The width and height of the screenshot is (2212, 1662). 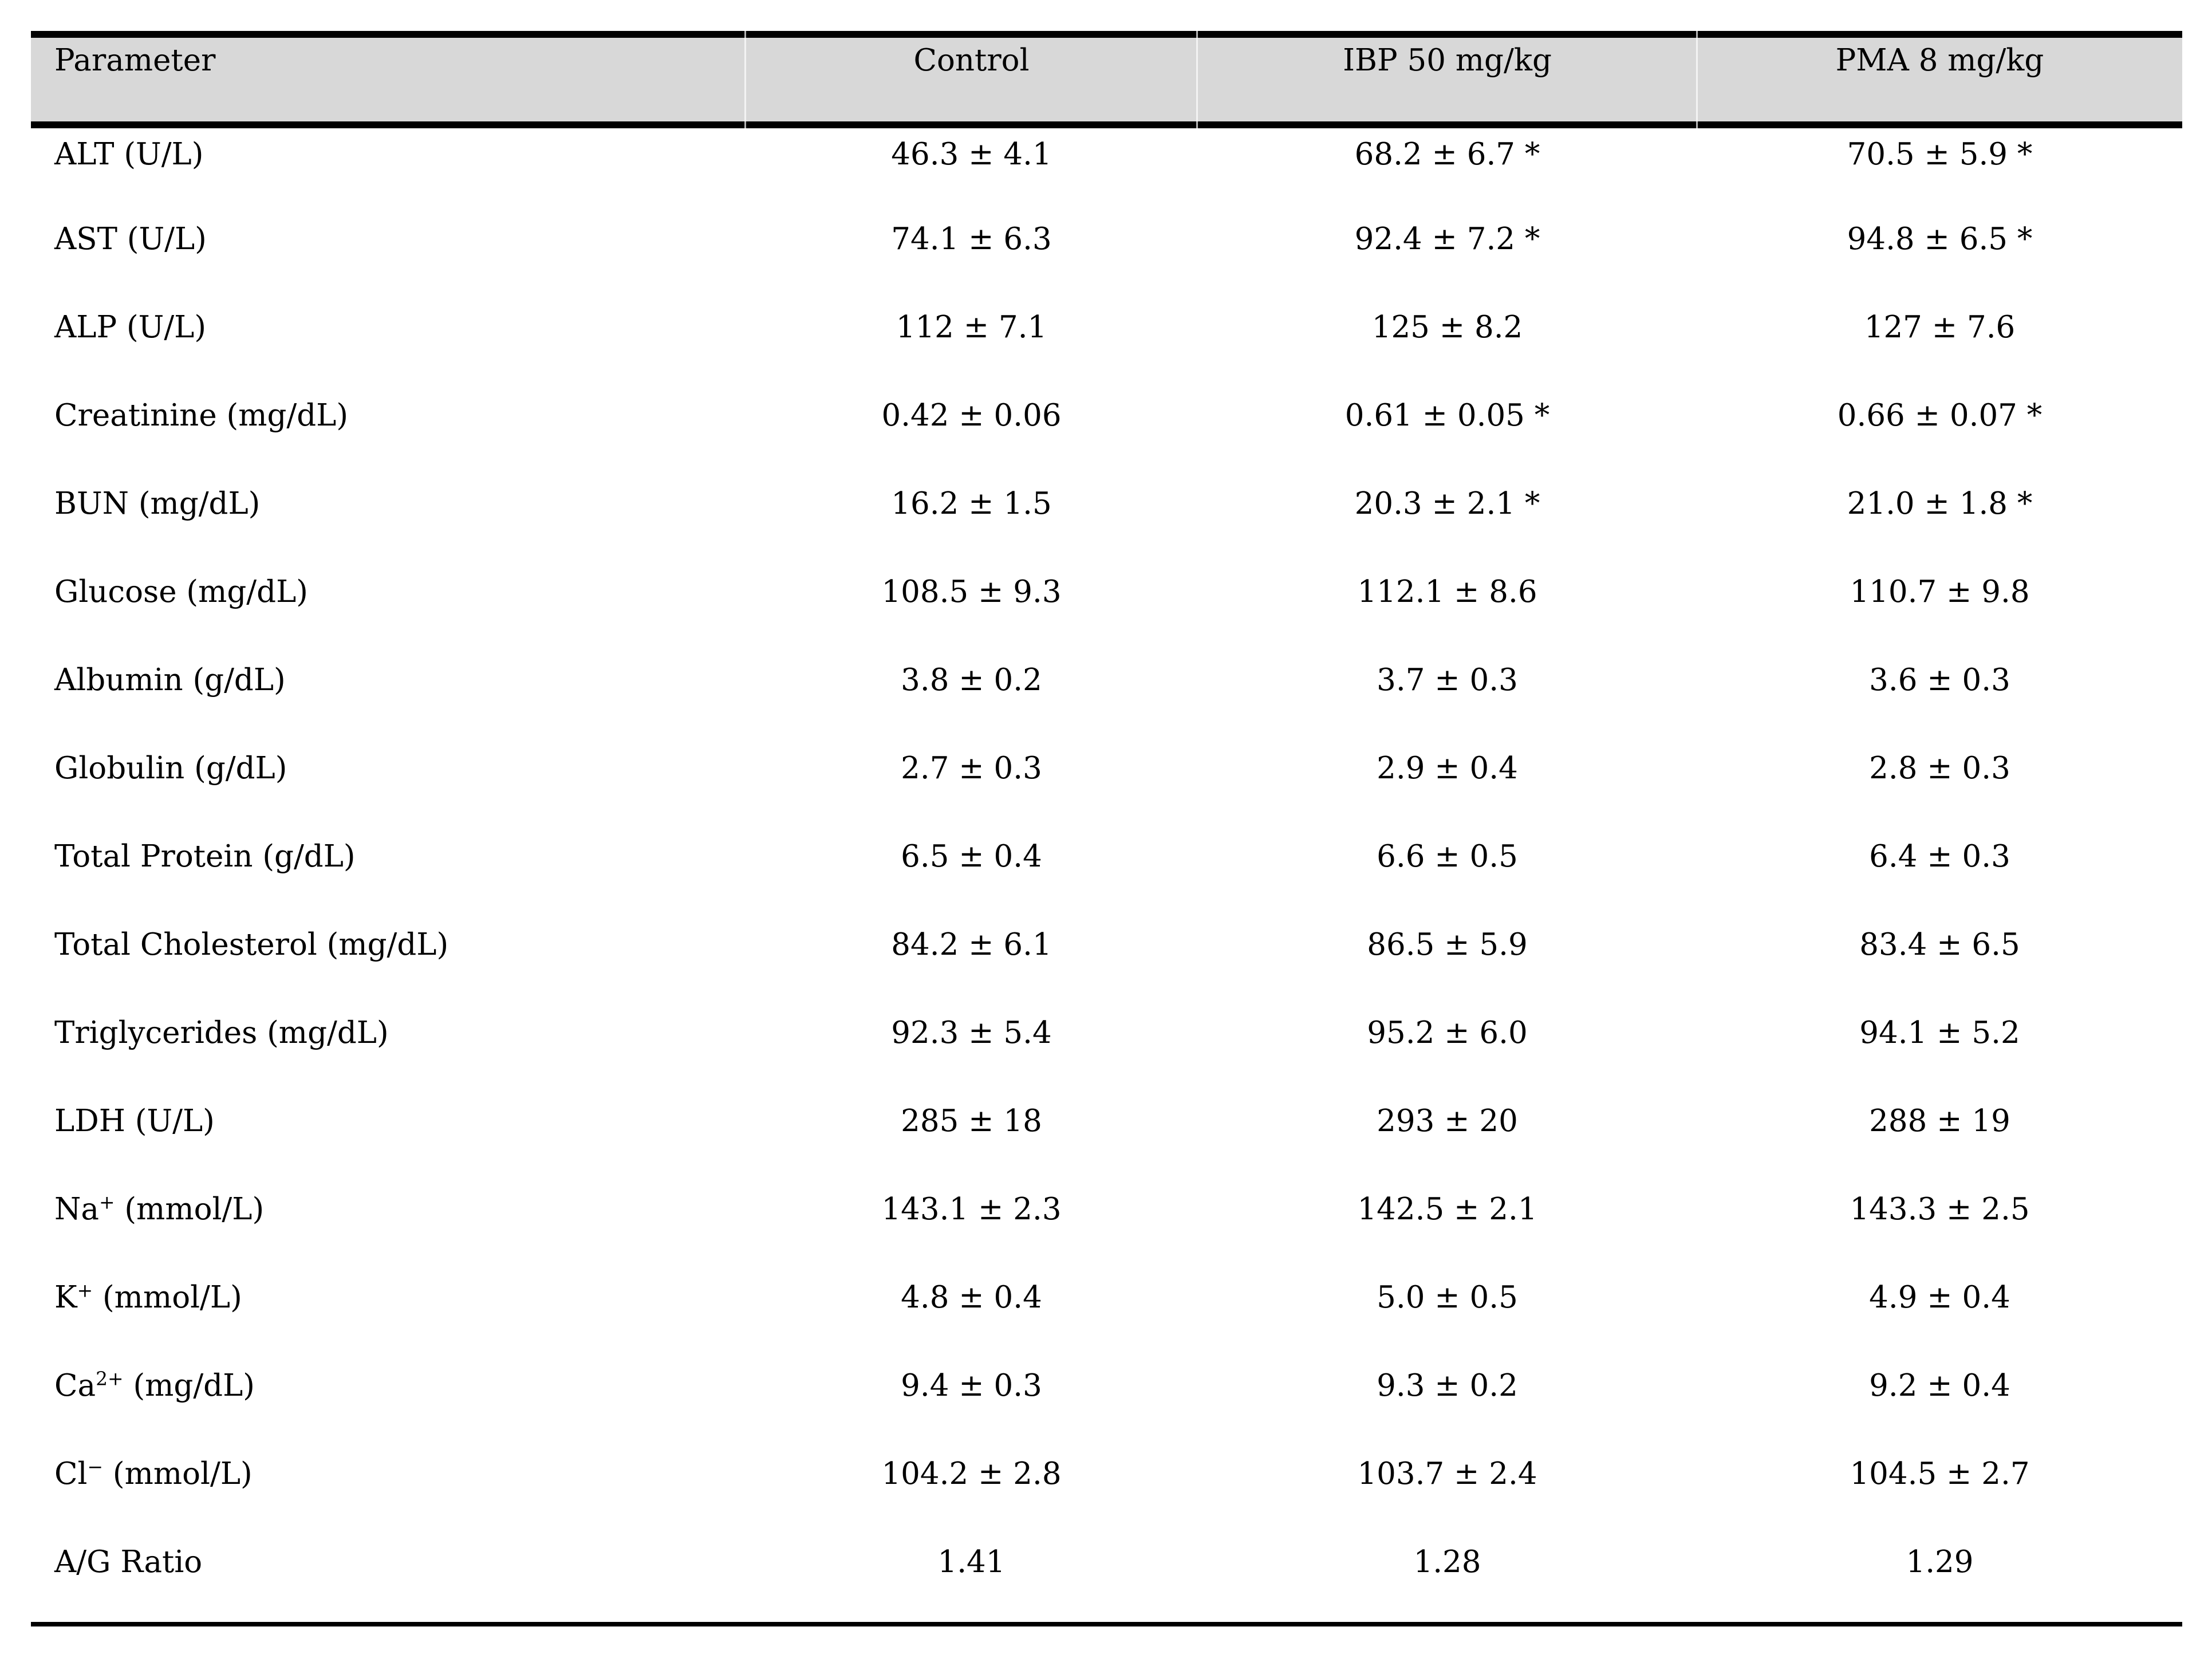 I want to click on ion-charge-superscript: −, so click(x=95, y=1466).